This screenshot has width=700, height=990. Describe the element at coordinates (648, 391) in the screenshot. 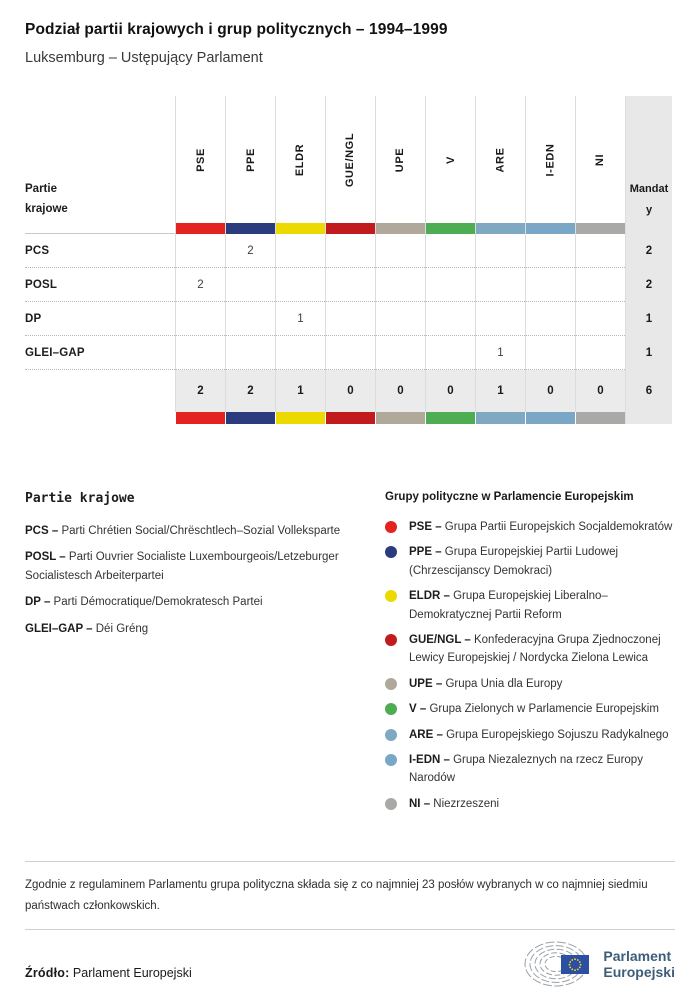

I see `total-seats: 6` at that location.